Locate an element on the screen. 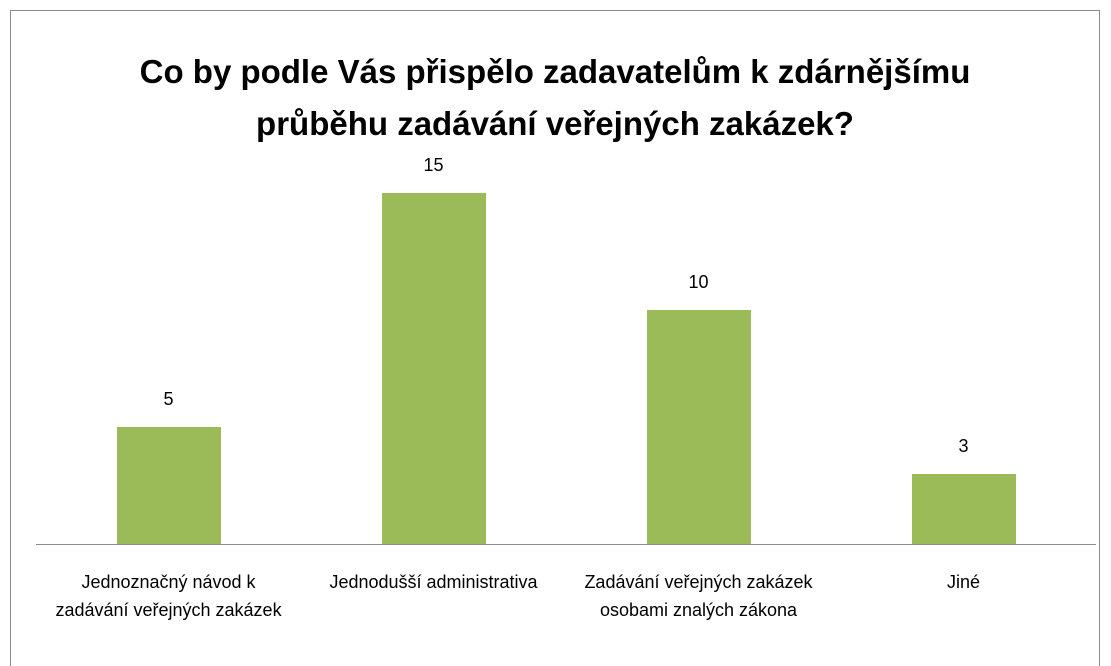 The width and height of the screenshot is (1111, 666). data-label: 10 is located at coordinates (698, 282).